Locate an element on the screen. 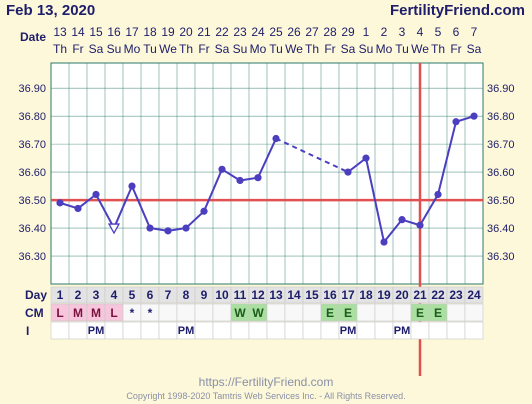  weekday-label: Sa is located at coordinates (96, 49).